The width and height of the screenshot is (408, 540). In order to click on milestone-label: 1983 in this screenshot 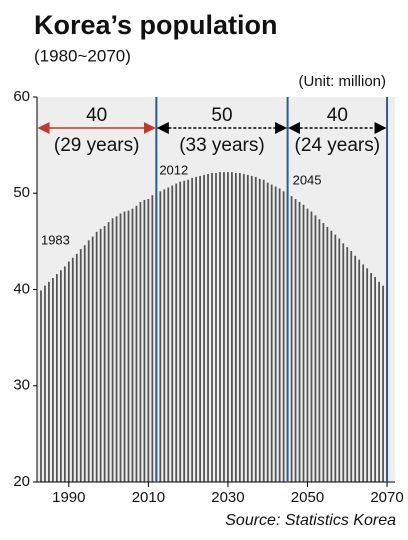, I will do `click(55, 239)`.